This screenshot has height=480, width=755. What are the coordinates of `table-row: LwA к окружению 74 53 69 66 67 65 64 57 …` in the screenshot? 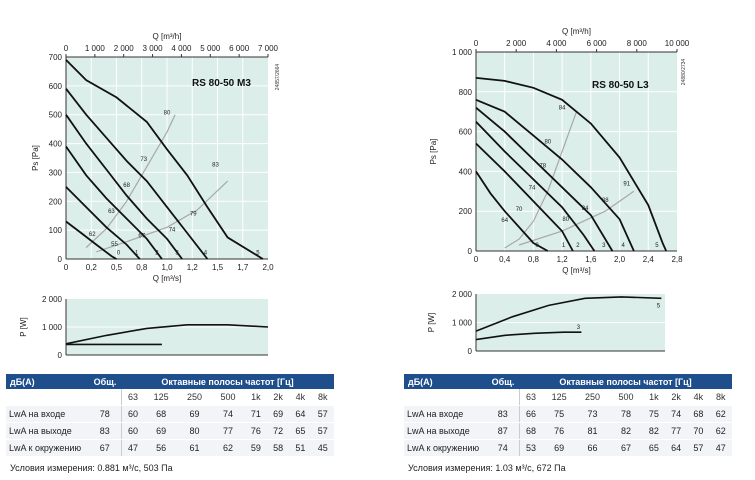 It's located at (568, 448).